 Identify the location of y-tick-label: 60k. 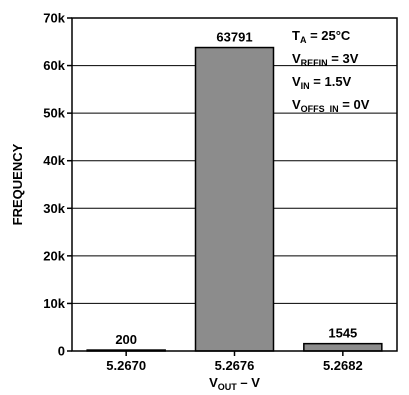
(54, 65).